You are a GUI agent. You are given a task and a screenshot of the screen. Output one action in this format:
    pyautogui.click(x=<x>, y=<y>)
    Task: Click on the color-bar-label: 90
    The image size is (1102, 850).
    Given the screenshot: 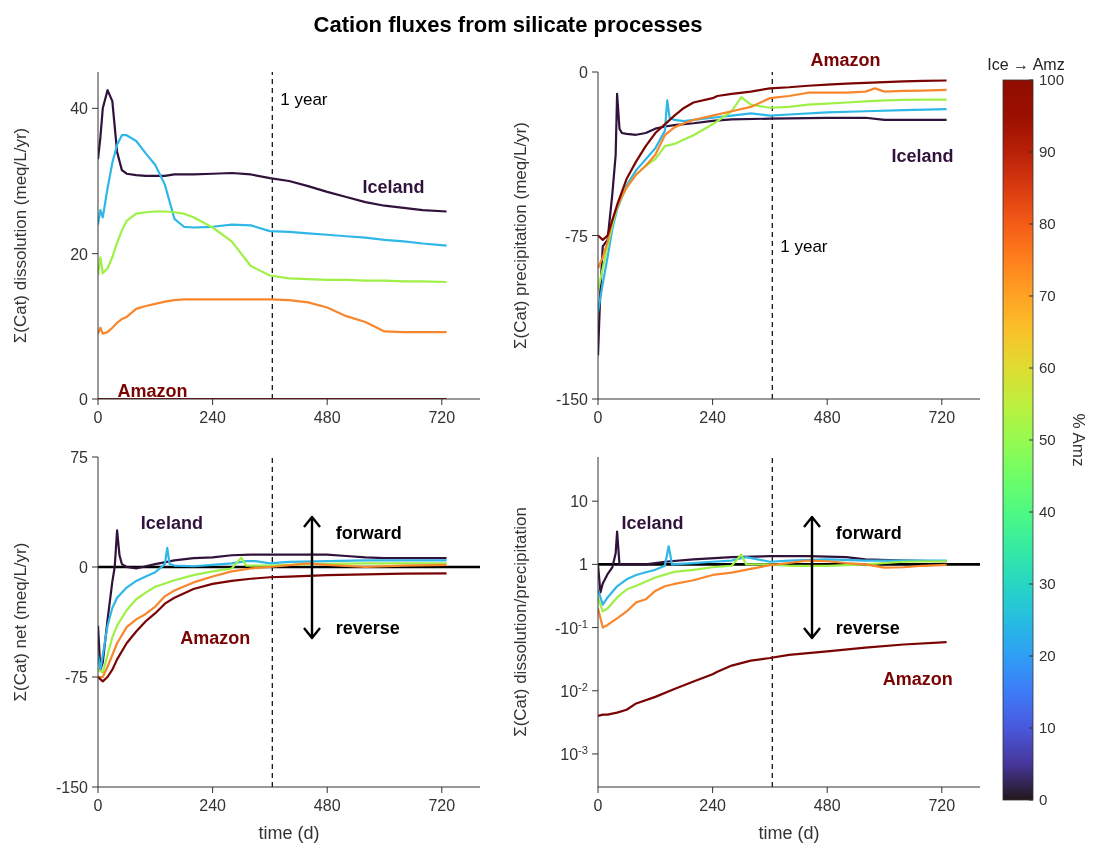 What is the action you would take?
    pyautogui.click(x=1047, y=151)
    